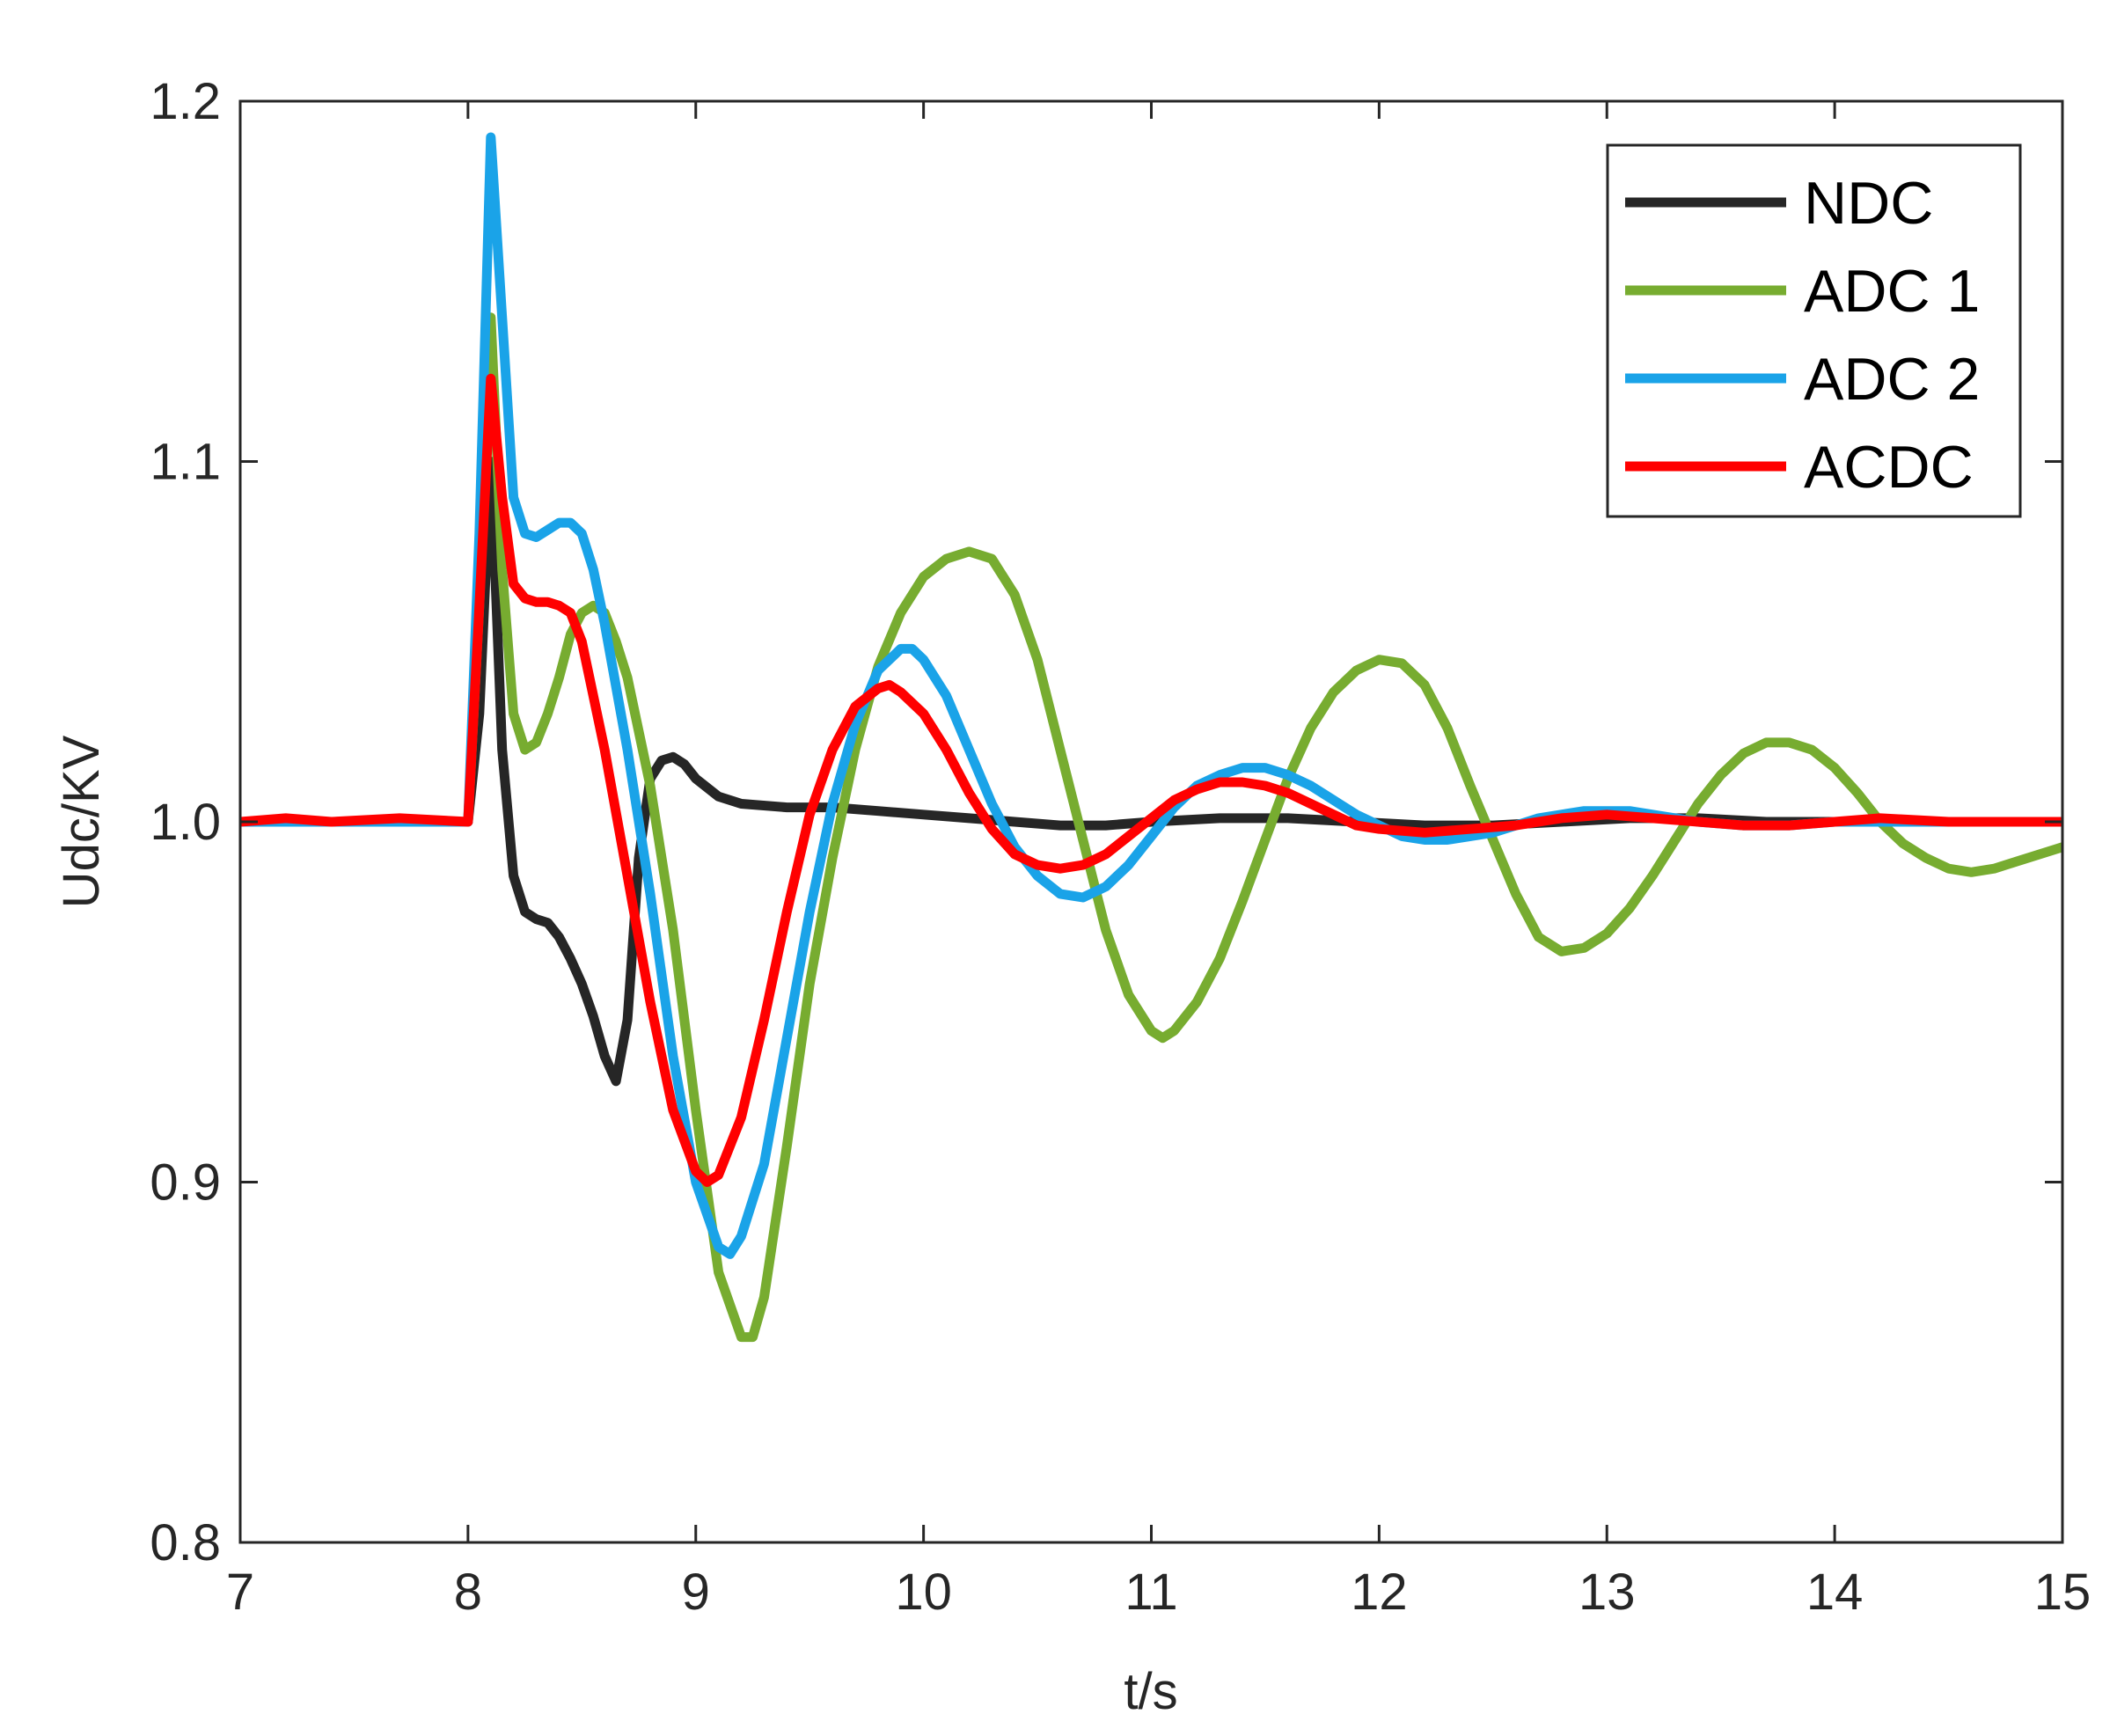 The image size is (2117, 1736). What do you see at coordinates (240, 1592) in the screenshot?
I see `x-tick-label: 7` at bounding box center [240, 1592].